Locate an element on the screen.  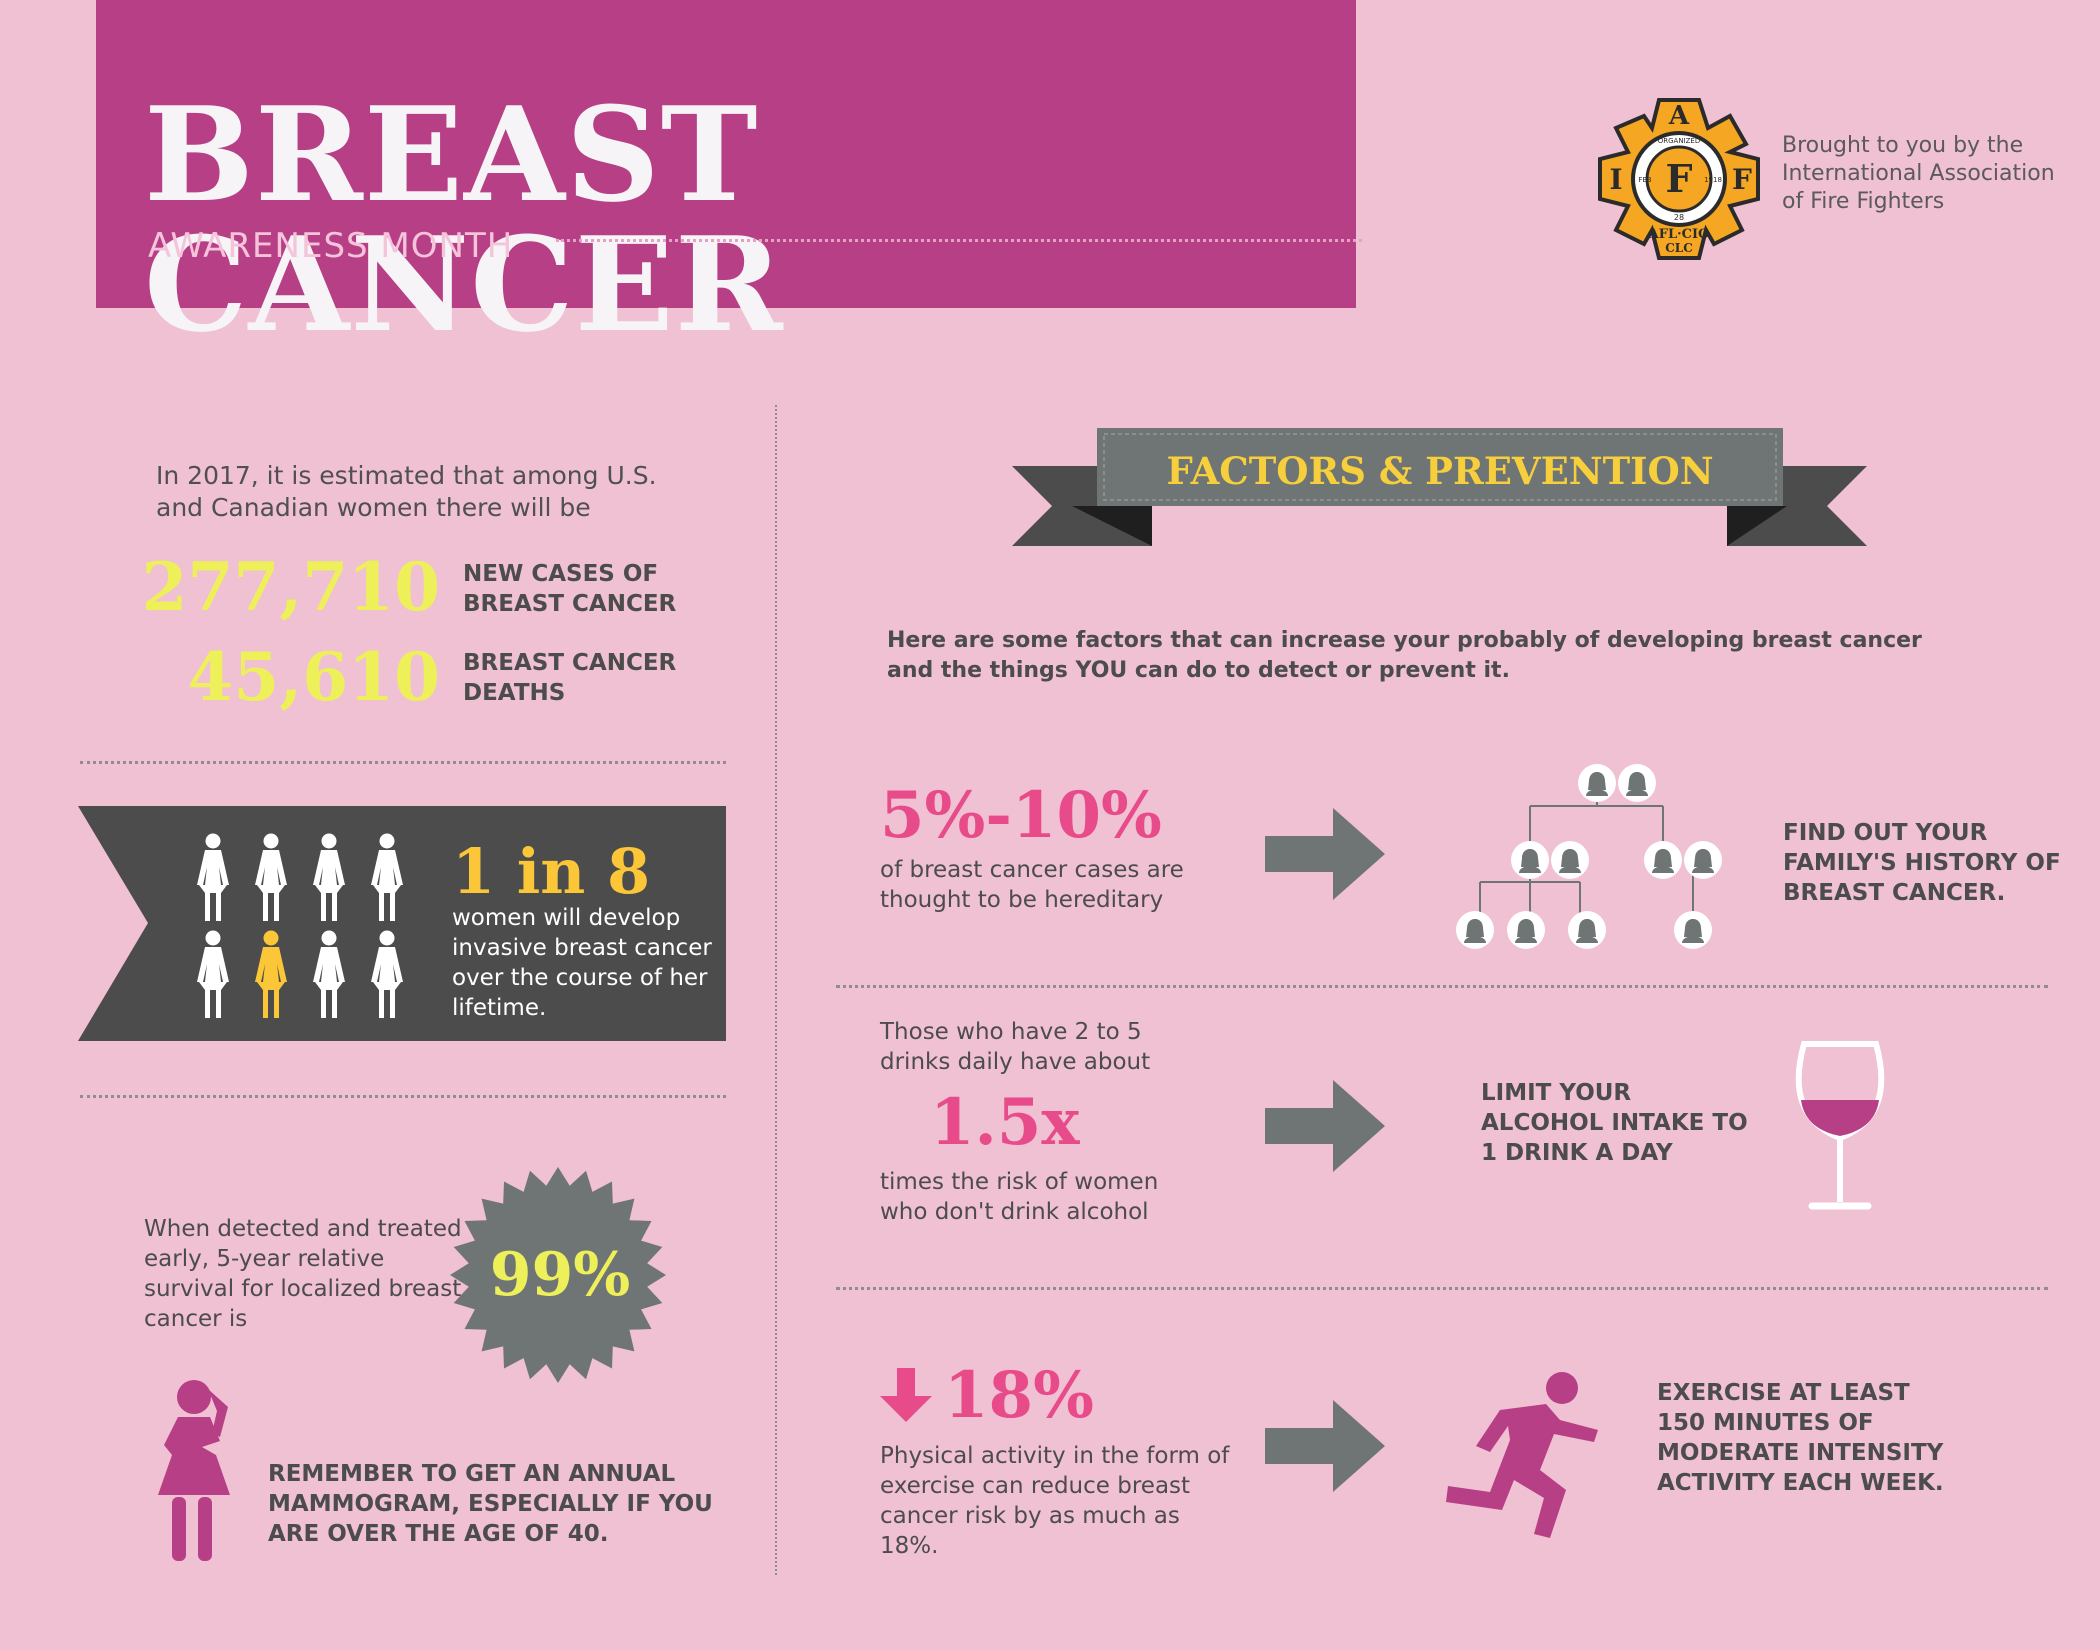
ratio-headline: 1 in 8 is located at coordinates (551, 871).